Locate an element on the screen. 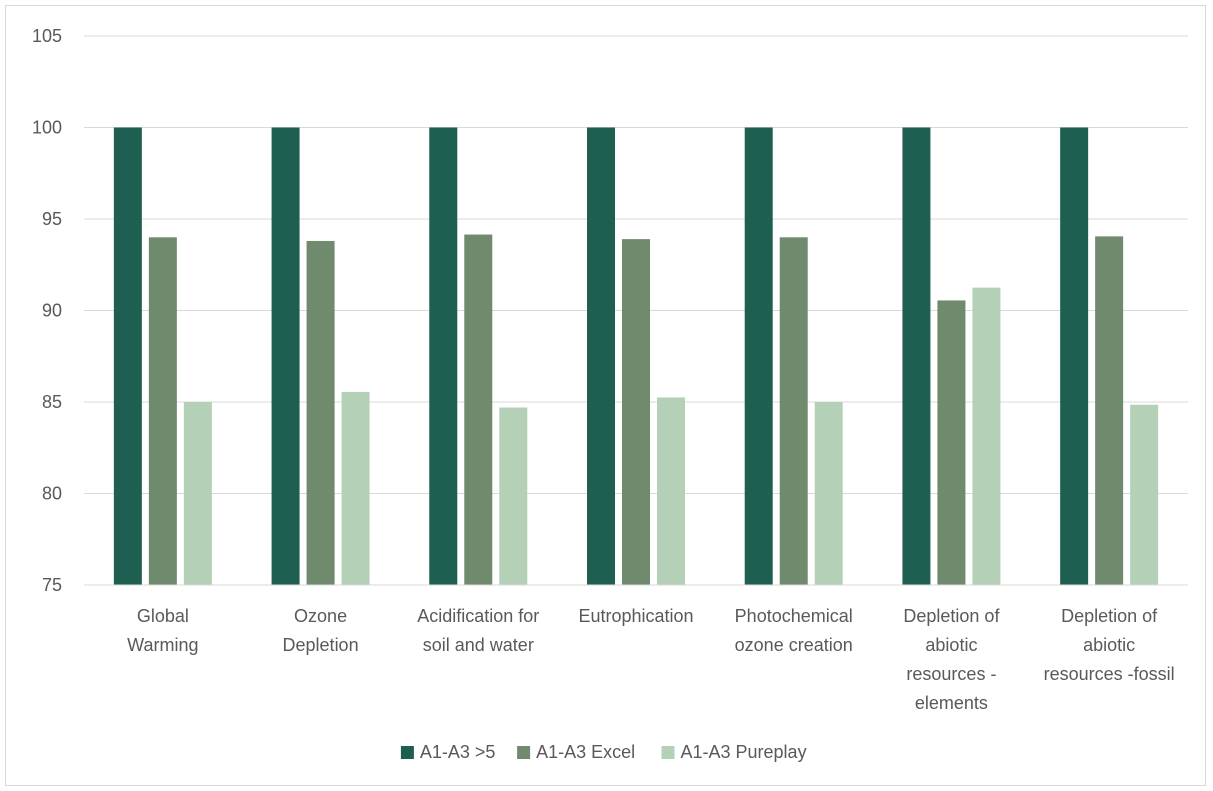 The image size is (1213, 791). legend-item: A1-A3 >5 is located at coordinates (448, 752).